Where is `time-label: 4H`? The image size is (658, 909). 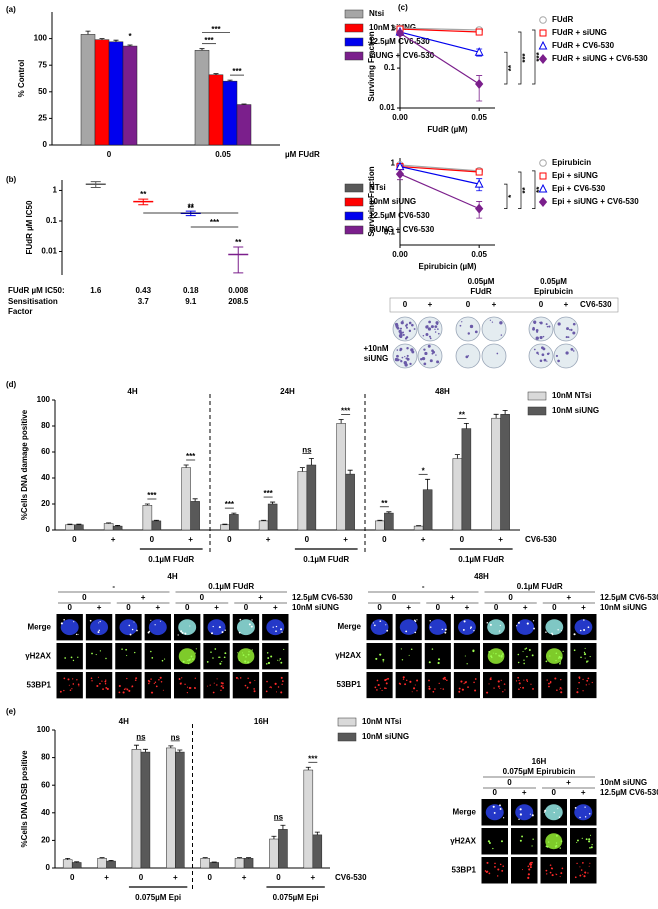
time-label: 4H is located at coordinates (124, 721).